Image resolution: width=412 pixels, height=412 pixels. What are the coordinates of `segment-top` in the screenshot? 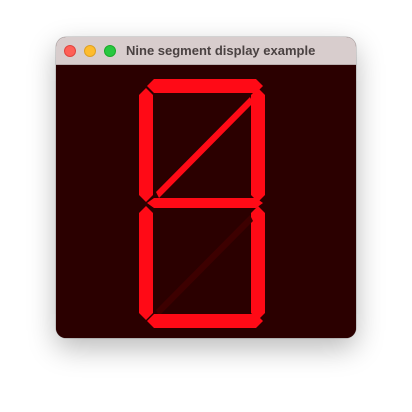 It's located at (205, 86).